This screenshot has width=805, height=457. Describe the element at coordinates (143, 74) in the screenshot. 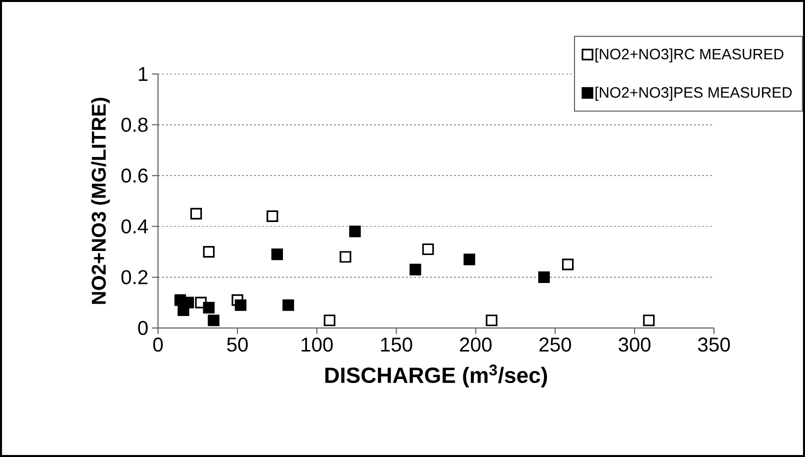

I see `y-tick-label: 1` at that location.